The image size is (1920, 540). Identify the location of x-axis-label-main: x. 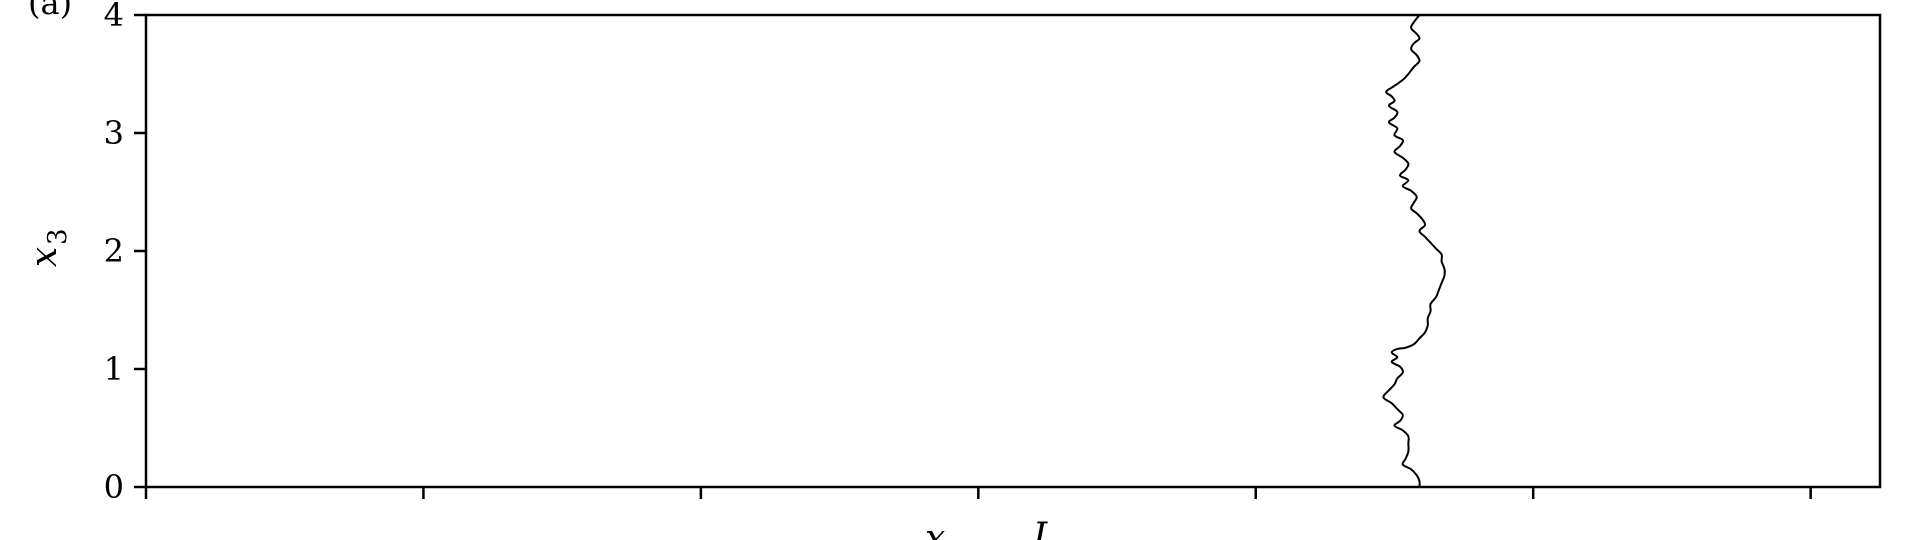
(935, 529).